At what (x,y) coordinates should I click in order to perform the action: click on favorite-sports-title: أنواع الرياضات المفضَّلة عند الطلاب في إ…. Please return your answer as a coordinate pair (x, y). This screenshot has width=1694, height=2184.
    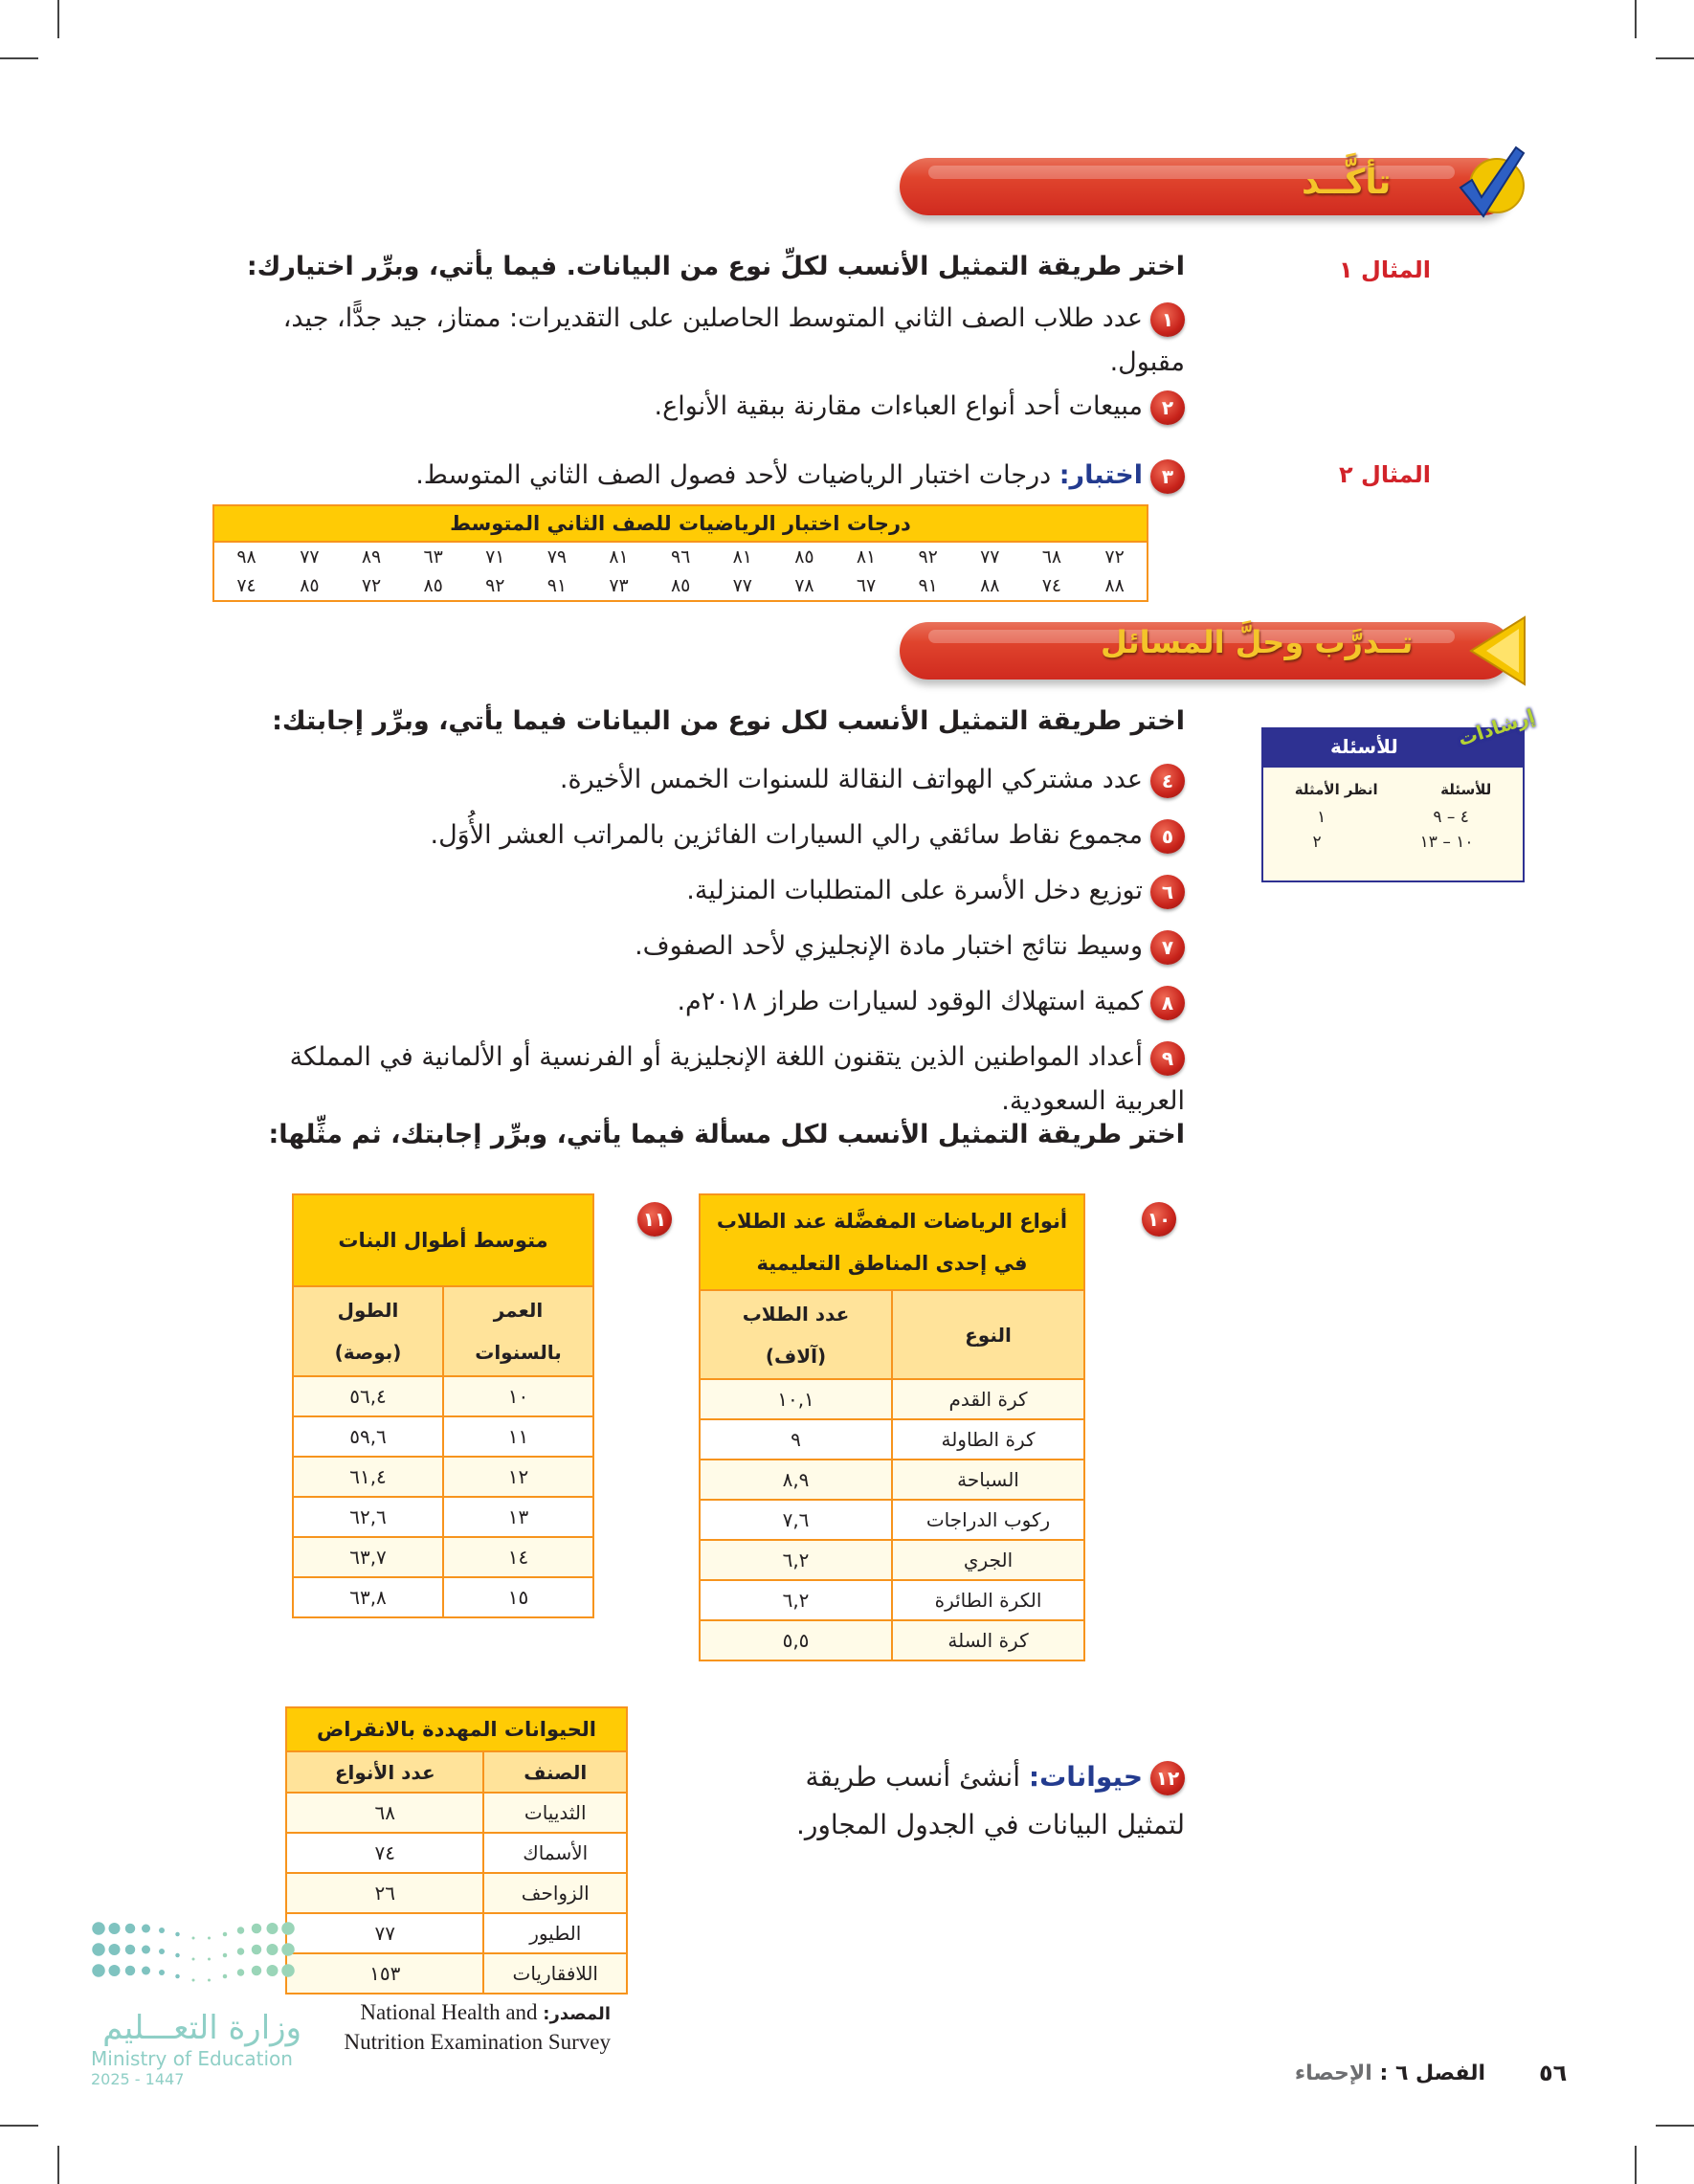
    Looking at the image, I should click on (892, 1242).